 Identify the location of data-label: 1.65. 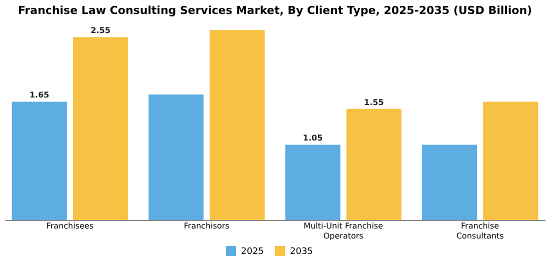
(39, 95).